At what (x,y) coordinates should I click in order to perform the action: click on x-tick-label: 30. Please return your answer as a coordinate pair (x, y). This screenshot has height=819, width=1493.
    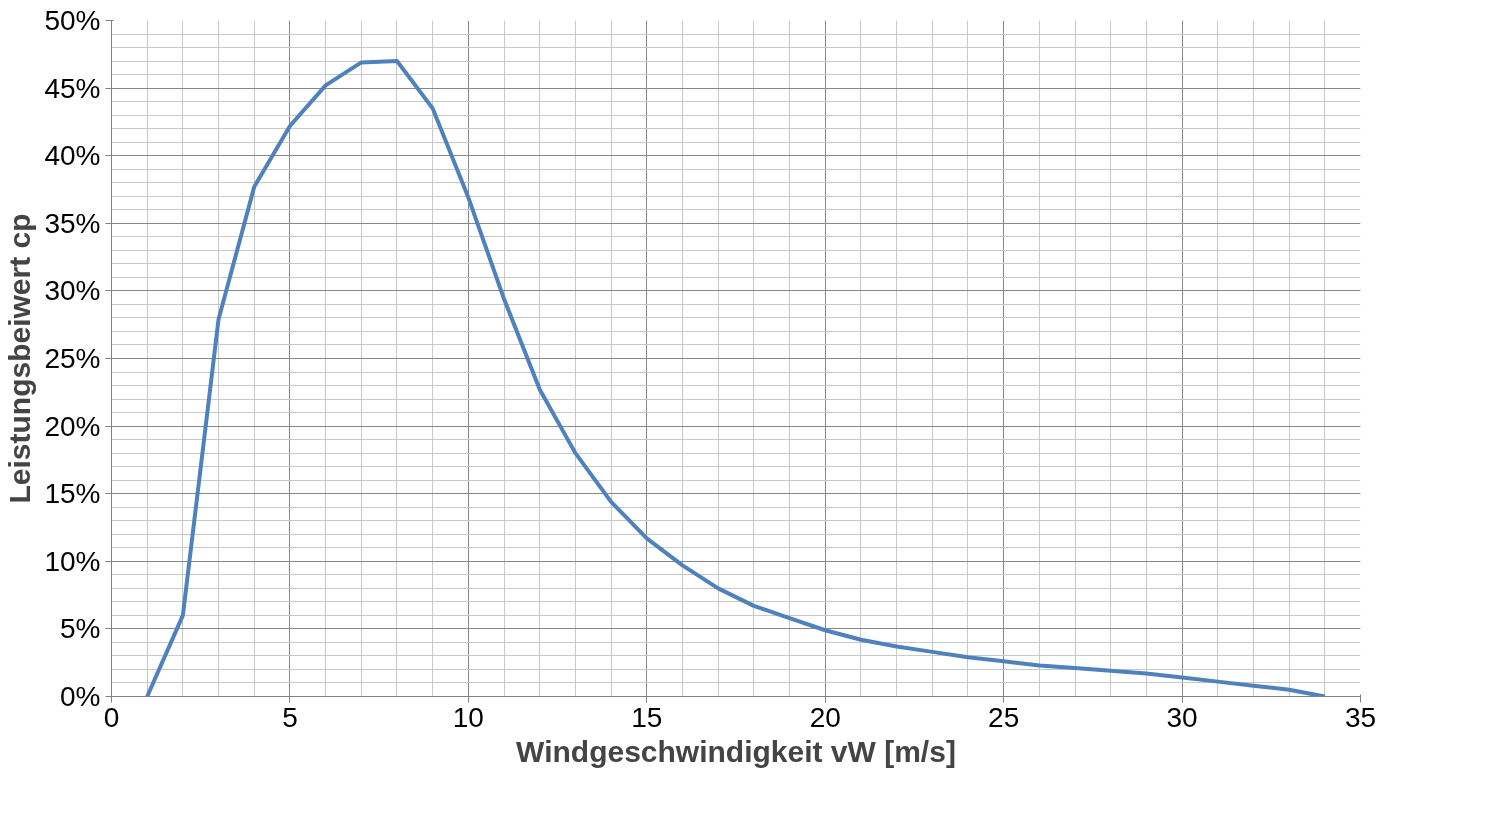
    Looking at the image, I should click on (1182, 717).